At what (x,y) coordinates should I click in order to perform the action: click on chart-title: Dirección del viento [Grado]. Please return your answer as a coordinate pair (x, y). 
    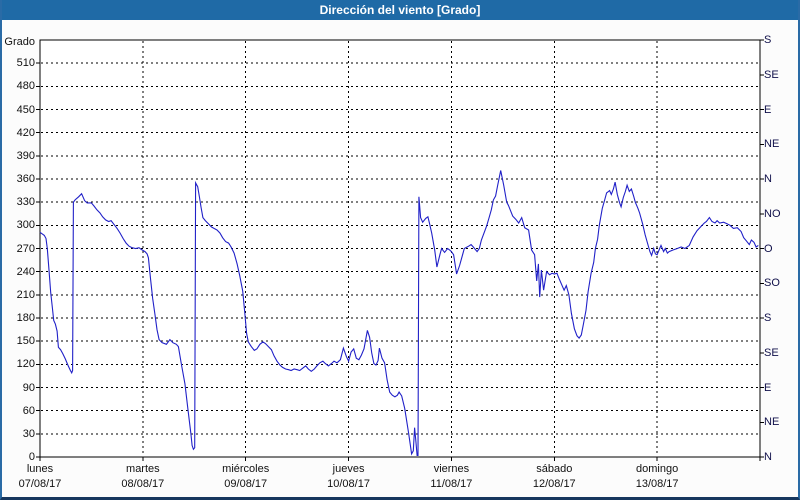
    Looking at the image, I should click on (400, 10).